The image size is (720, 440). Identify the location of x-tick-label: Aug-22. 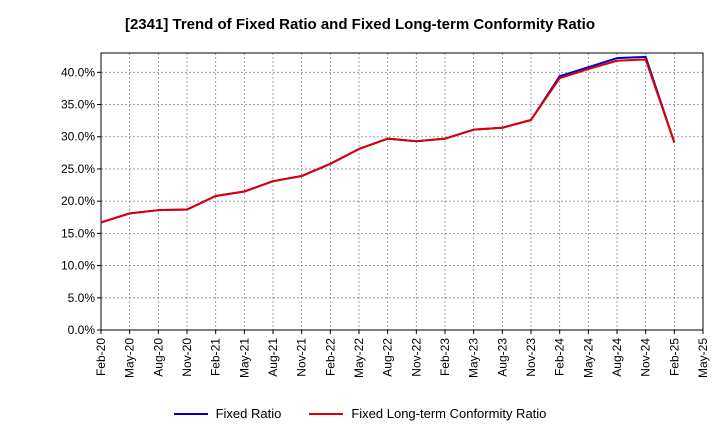
(388, 357).